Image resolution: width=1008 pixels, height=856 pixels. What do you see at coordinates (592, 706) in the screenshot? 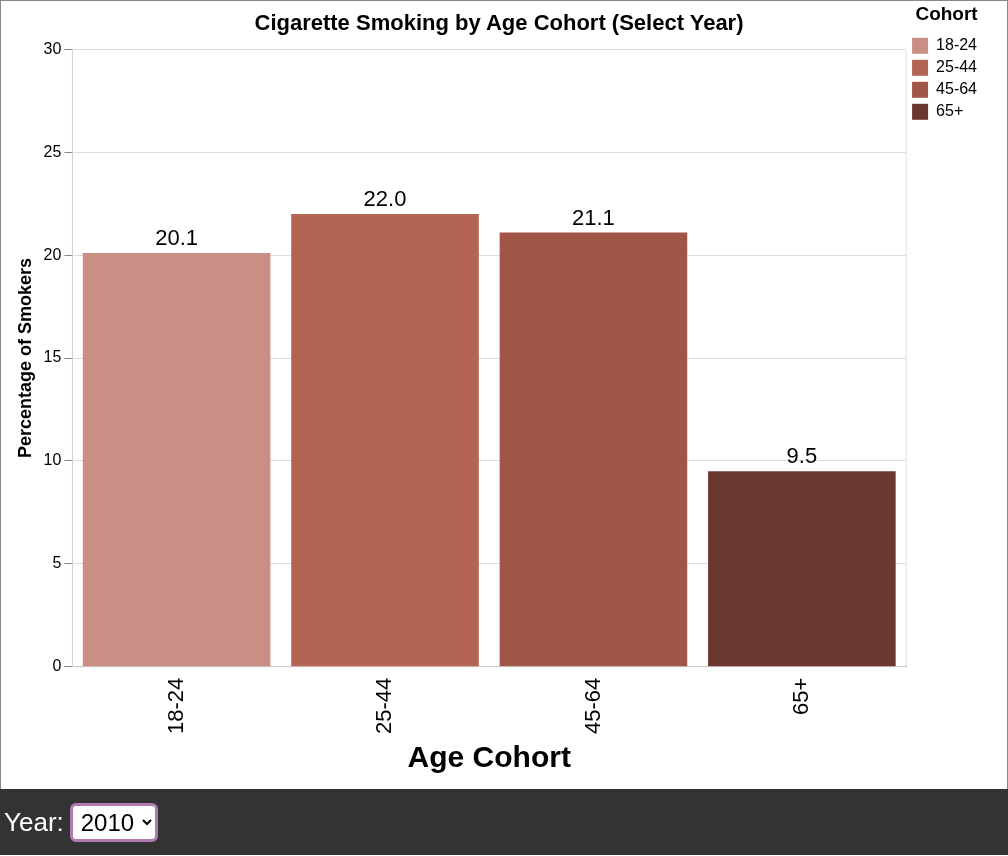
I see `x-tick-label: 45-64` at bounding box center [592, 706].